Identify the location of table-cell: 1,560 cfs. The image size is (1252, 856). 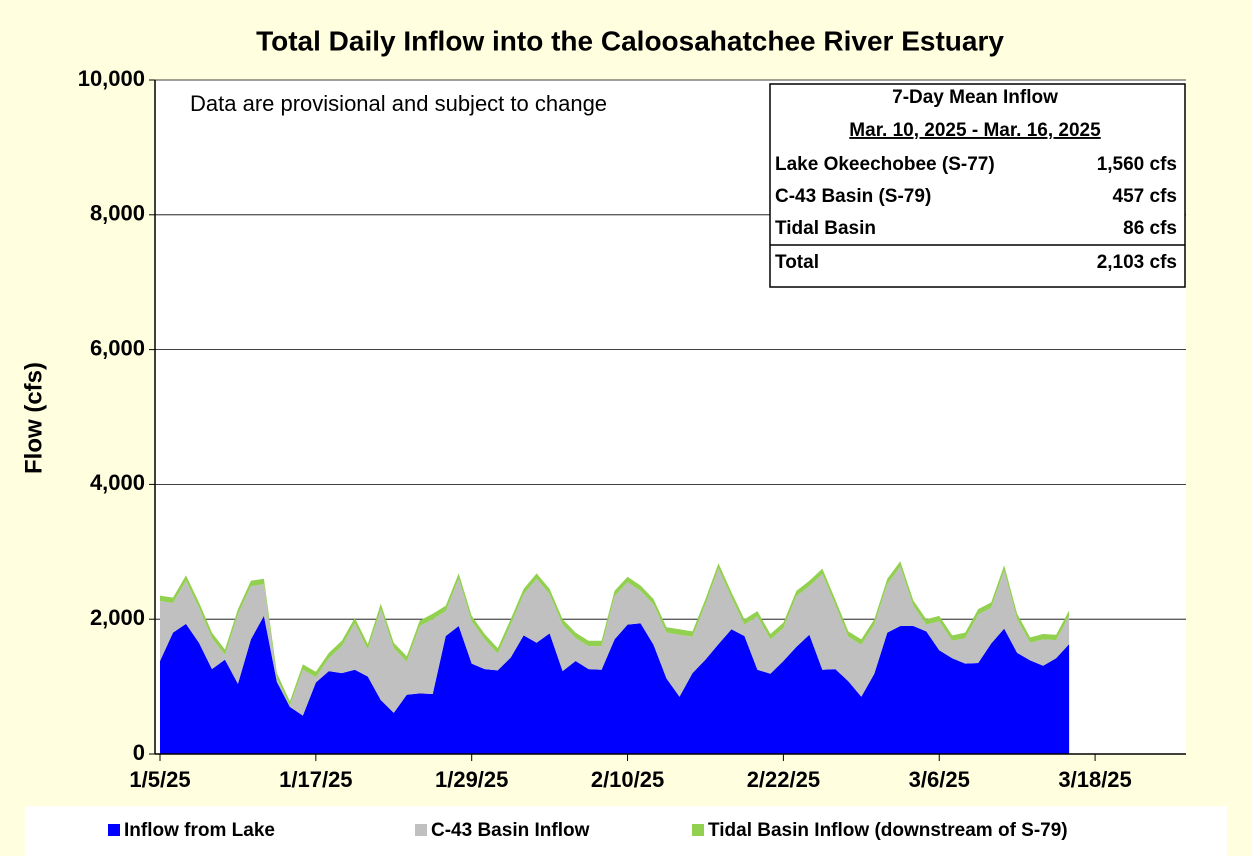
(1137, 164).